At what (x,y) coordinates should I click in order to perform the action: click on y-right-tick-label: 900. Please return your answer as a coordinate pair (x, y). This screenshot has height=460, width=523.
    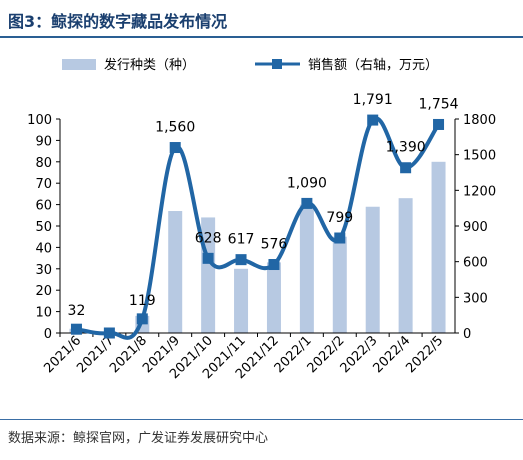
    Looking at the image, I should click on (475, 227).